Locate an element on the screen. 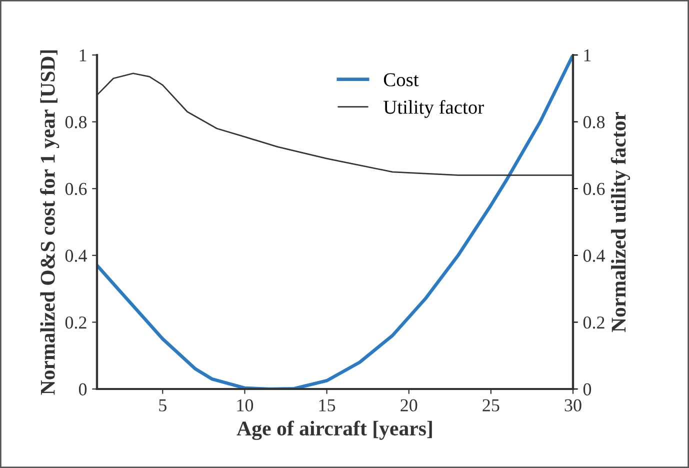 This screenshot has width=689, height=468. y2-tick-label: 0.8 is located at coordinates (594, 122).